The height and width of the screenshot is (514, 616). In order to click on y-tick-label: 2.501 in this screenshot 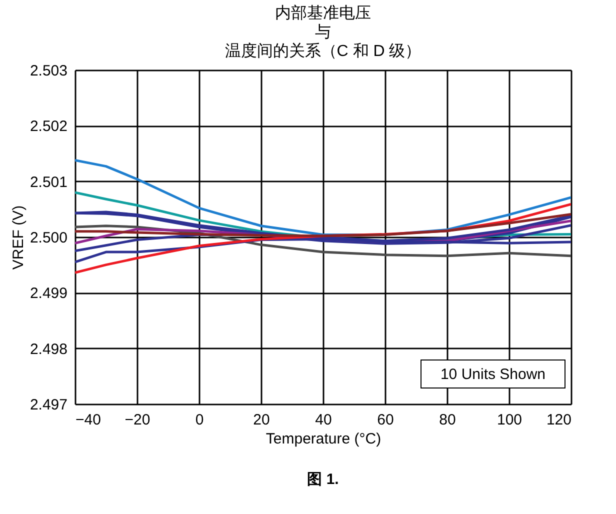, I will do `click(49, 182)`.